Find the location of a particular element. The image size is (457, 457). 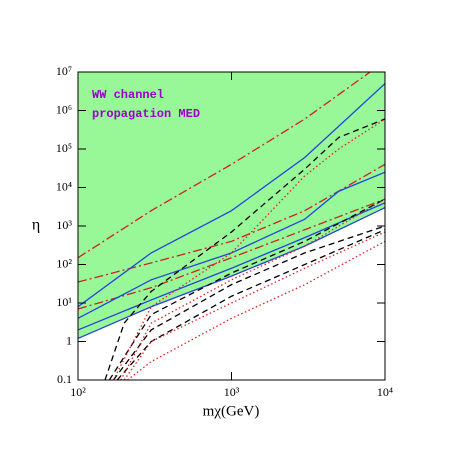

y-tick-label: 1 is located at coordinates (69, 340).